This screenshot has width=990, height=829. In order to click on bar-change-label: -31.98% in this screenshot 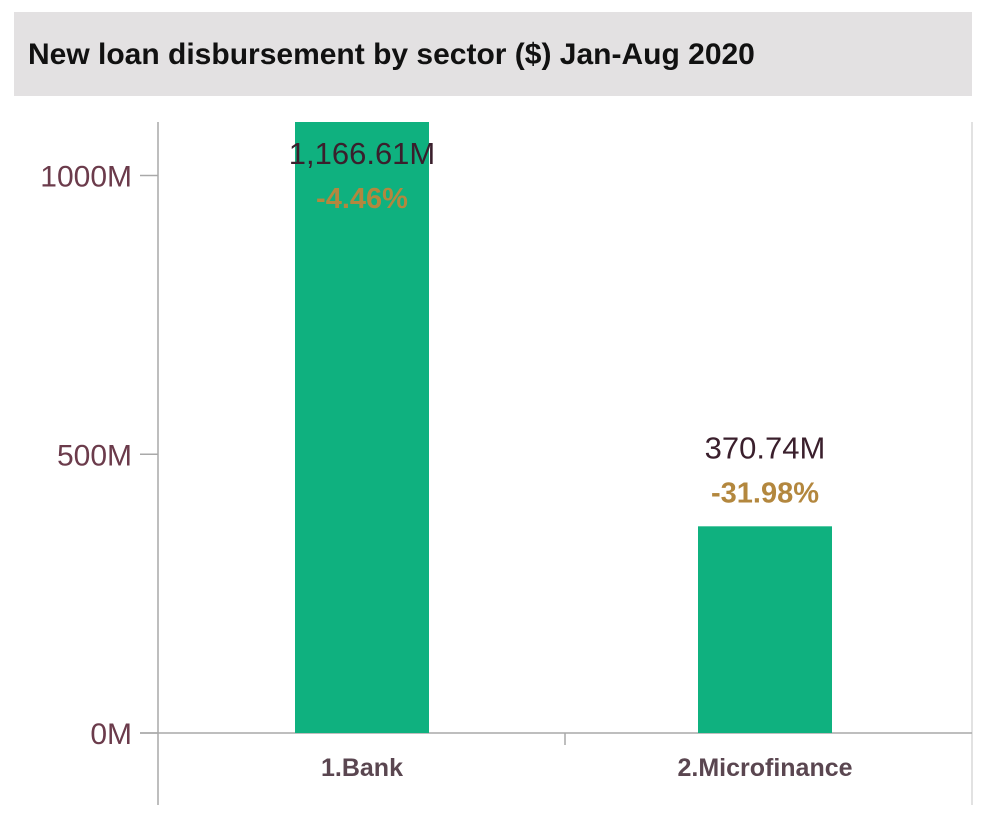, I will do `click(765, 493)`.